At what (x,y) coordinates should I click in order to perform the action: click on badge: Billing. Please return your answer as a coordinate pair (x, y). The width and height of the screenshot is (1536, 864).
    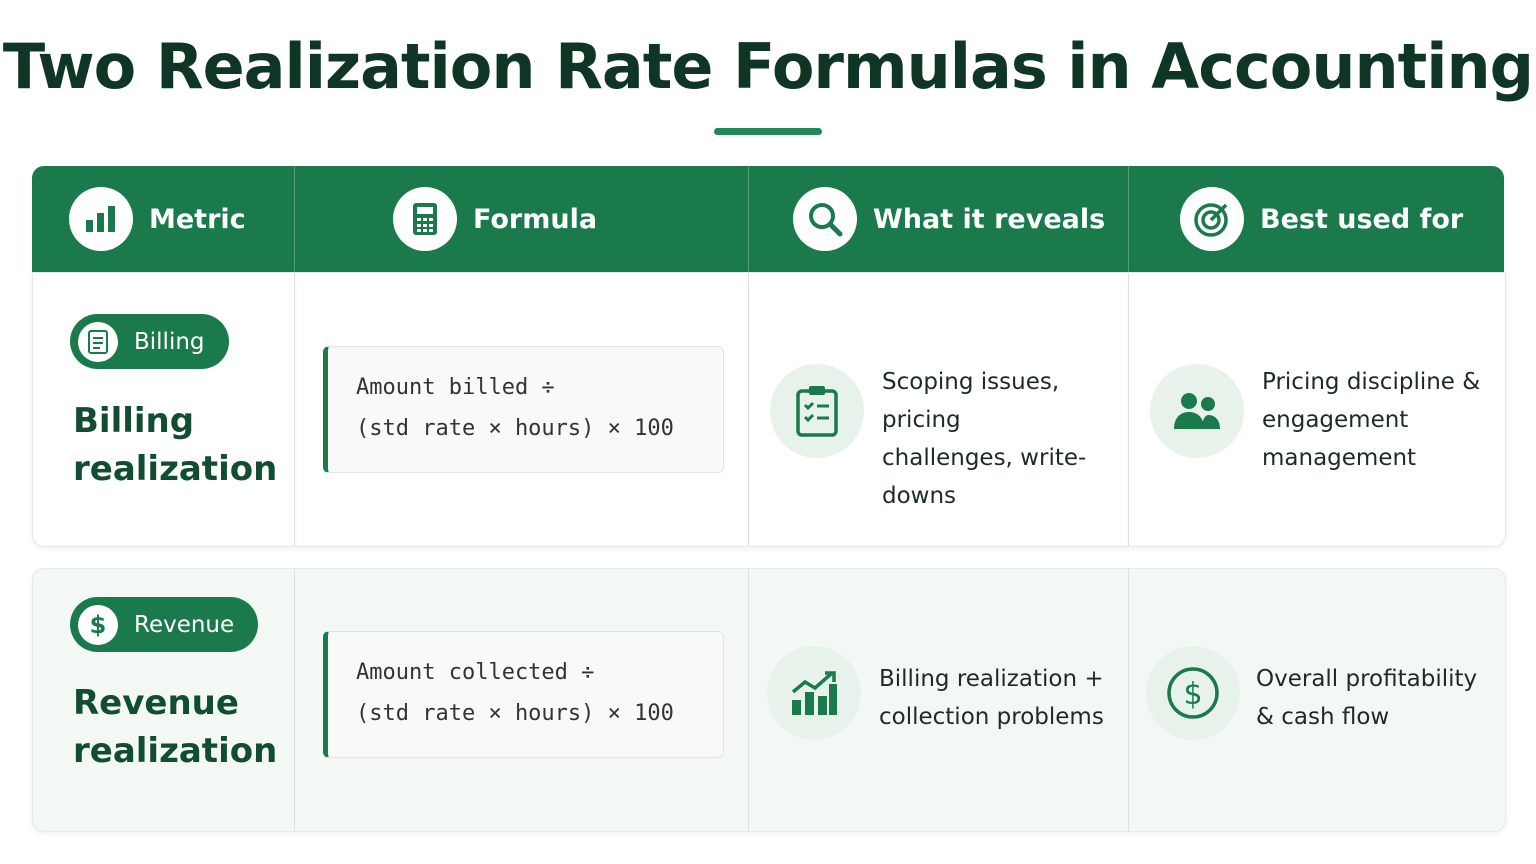
    Looking at the image, I should click on (149, 341).